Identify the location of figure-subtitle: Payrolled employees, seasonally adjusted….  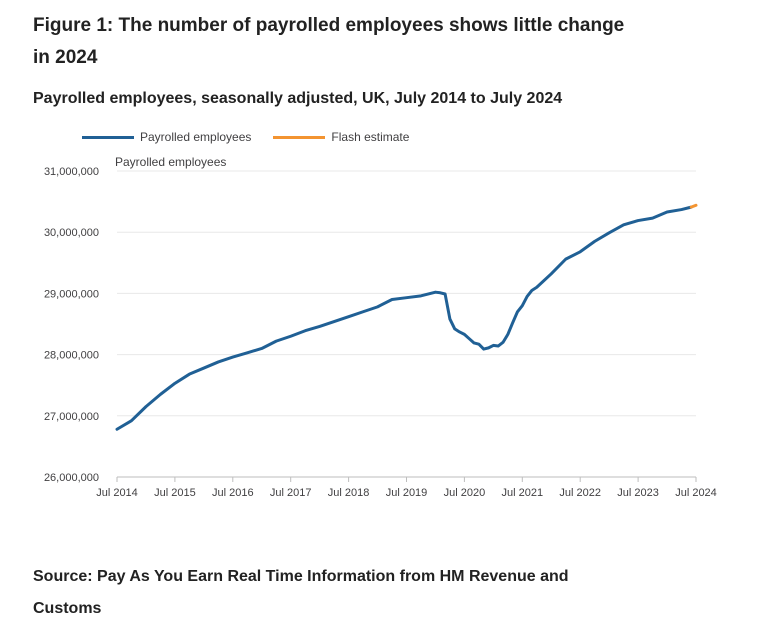
(298, 98).